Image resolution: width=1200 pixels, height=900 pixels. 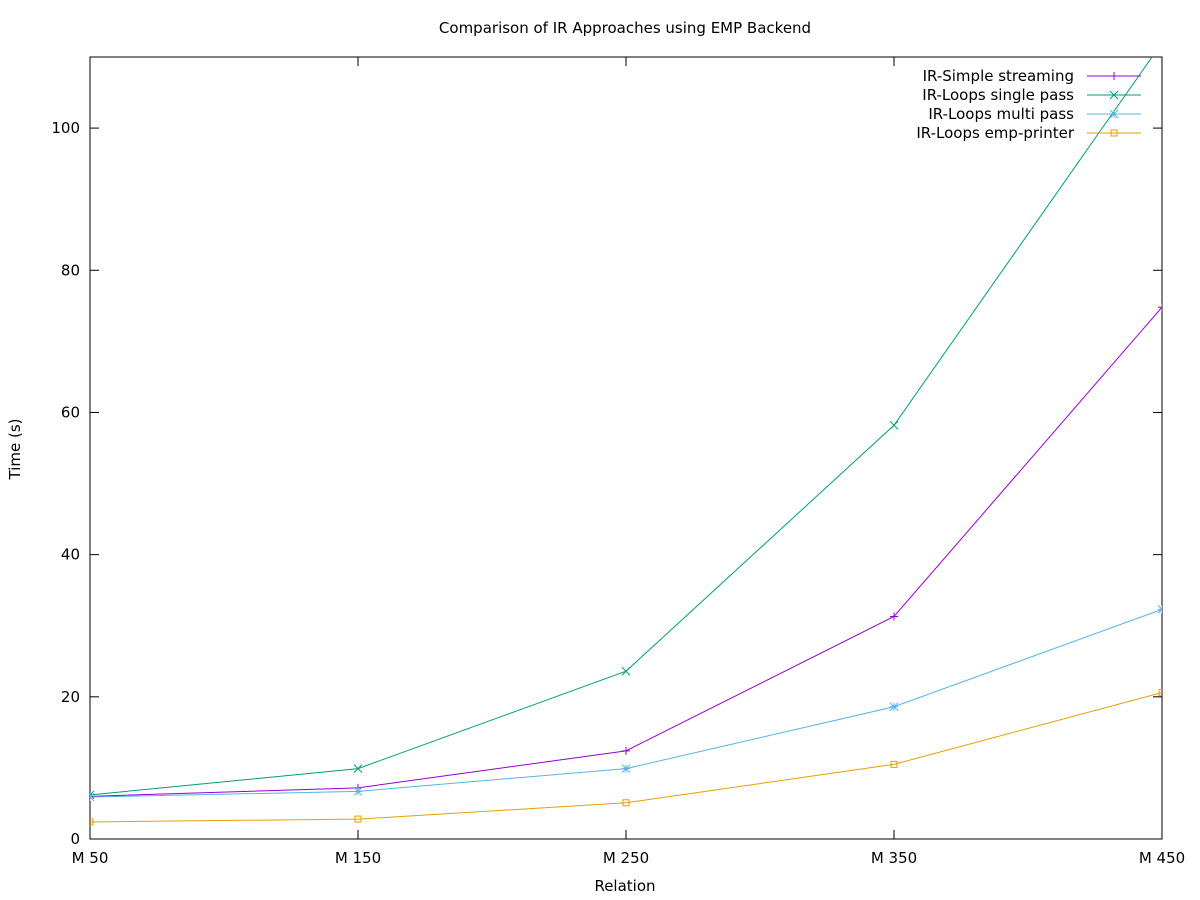 What do you see at coordinates (624, 886) in the screenshot?
I see `x-axis-label: Relation` at bounding box center [624, 886].